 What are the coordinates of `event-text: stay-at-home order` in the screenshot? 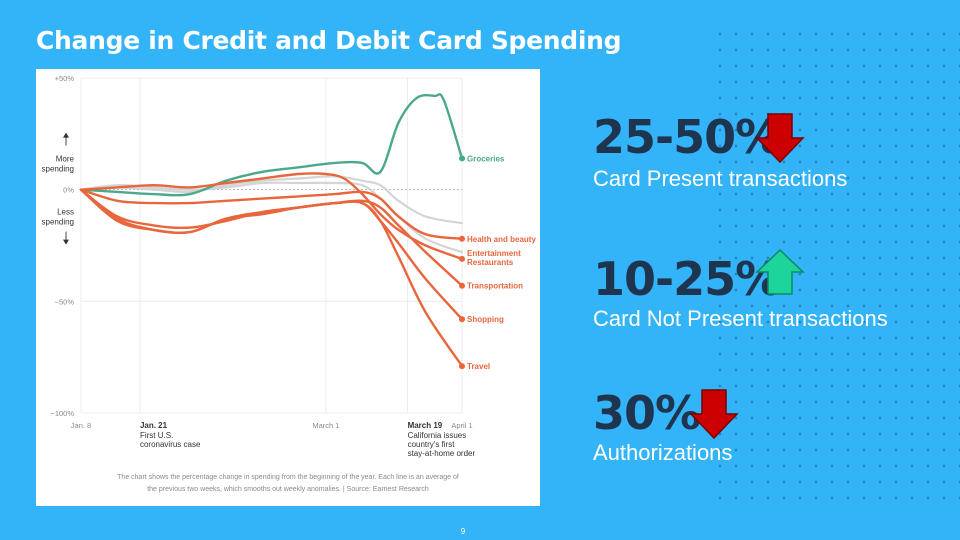 It's located at (442, 453).